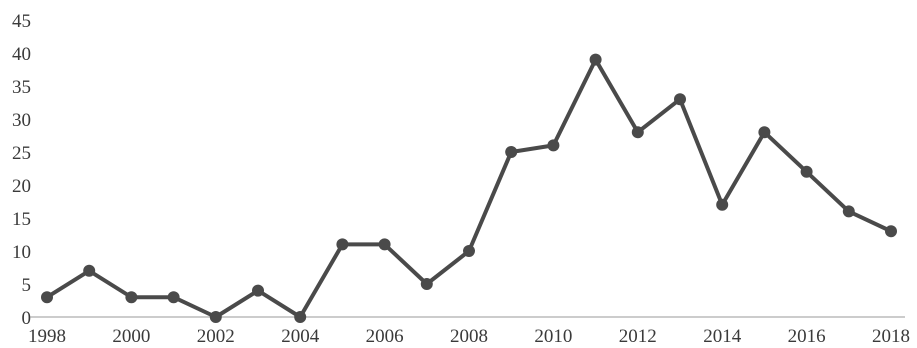 This screenshot has height=348, width=917. Describe the element at coordinates (638, 336) in the screenshot. I see `x-tick-label: 2012` at that location.